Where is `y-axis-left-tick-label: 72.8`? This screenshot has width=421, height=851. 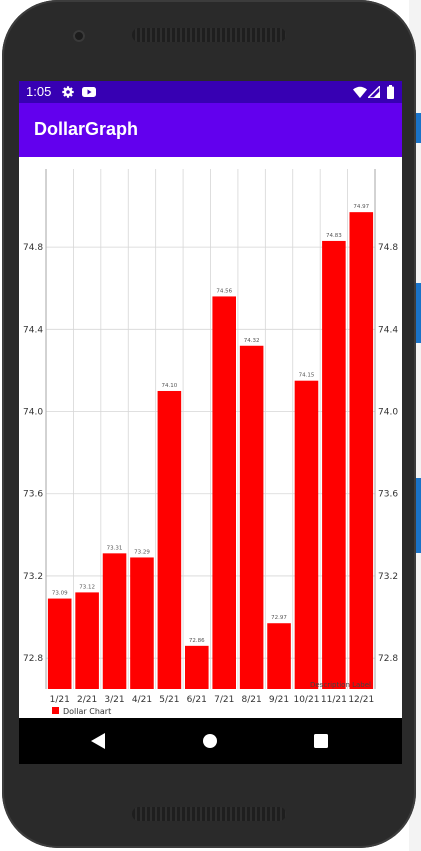 y-axis-left-tick-label: 72.8 is located at coordinates (33, 659).